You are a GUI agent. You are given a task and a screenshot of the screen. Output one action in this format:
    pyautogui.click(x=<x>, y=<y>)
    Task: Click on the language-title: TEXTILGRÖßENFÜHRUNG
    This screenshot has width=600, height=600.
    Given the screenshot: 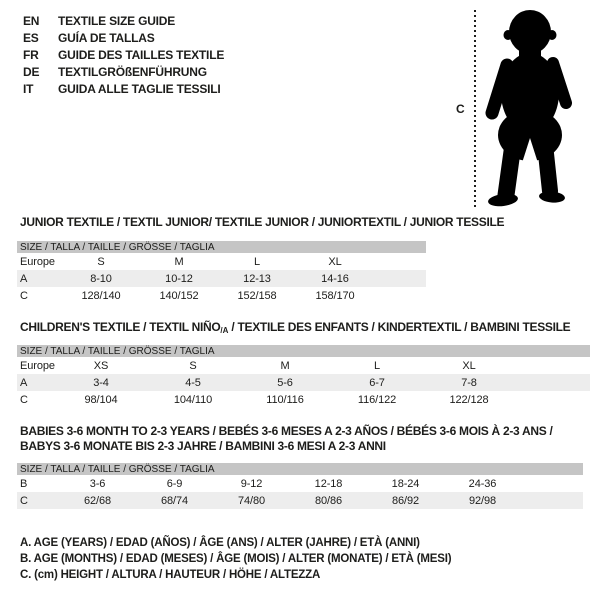 What is the action you would take?
    pyautogui.click(x=132, y=72)
    